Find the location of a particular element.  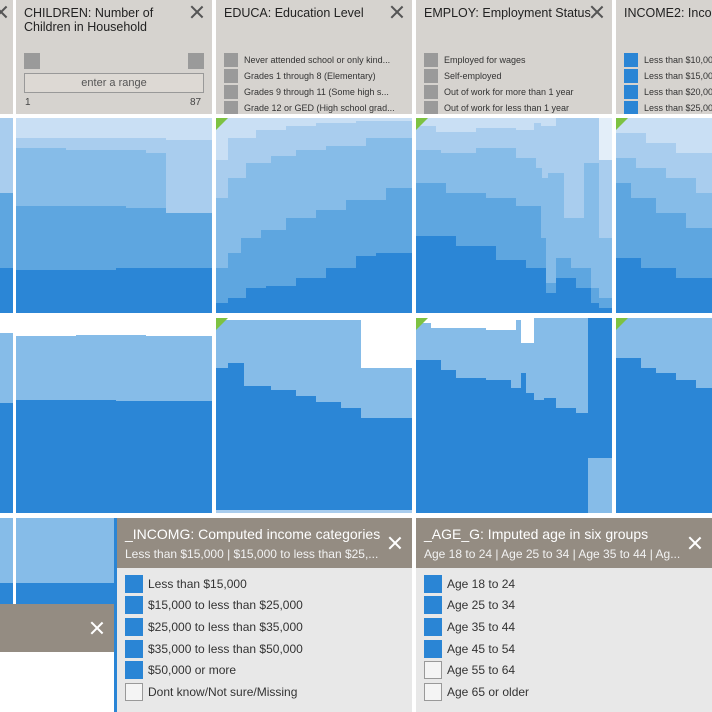

list-item: Age 55 to 64 is located at coordinates (476, 670).